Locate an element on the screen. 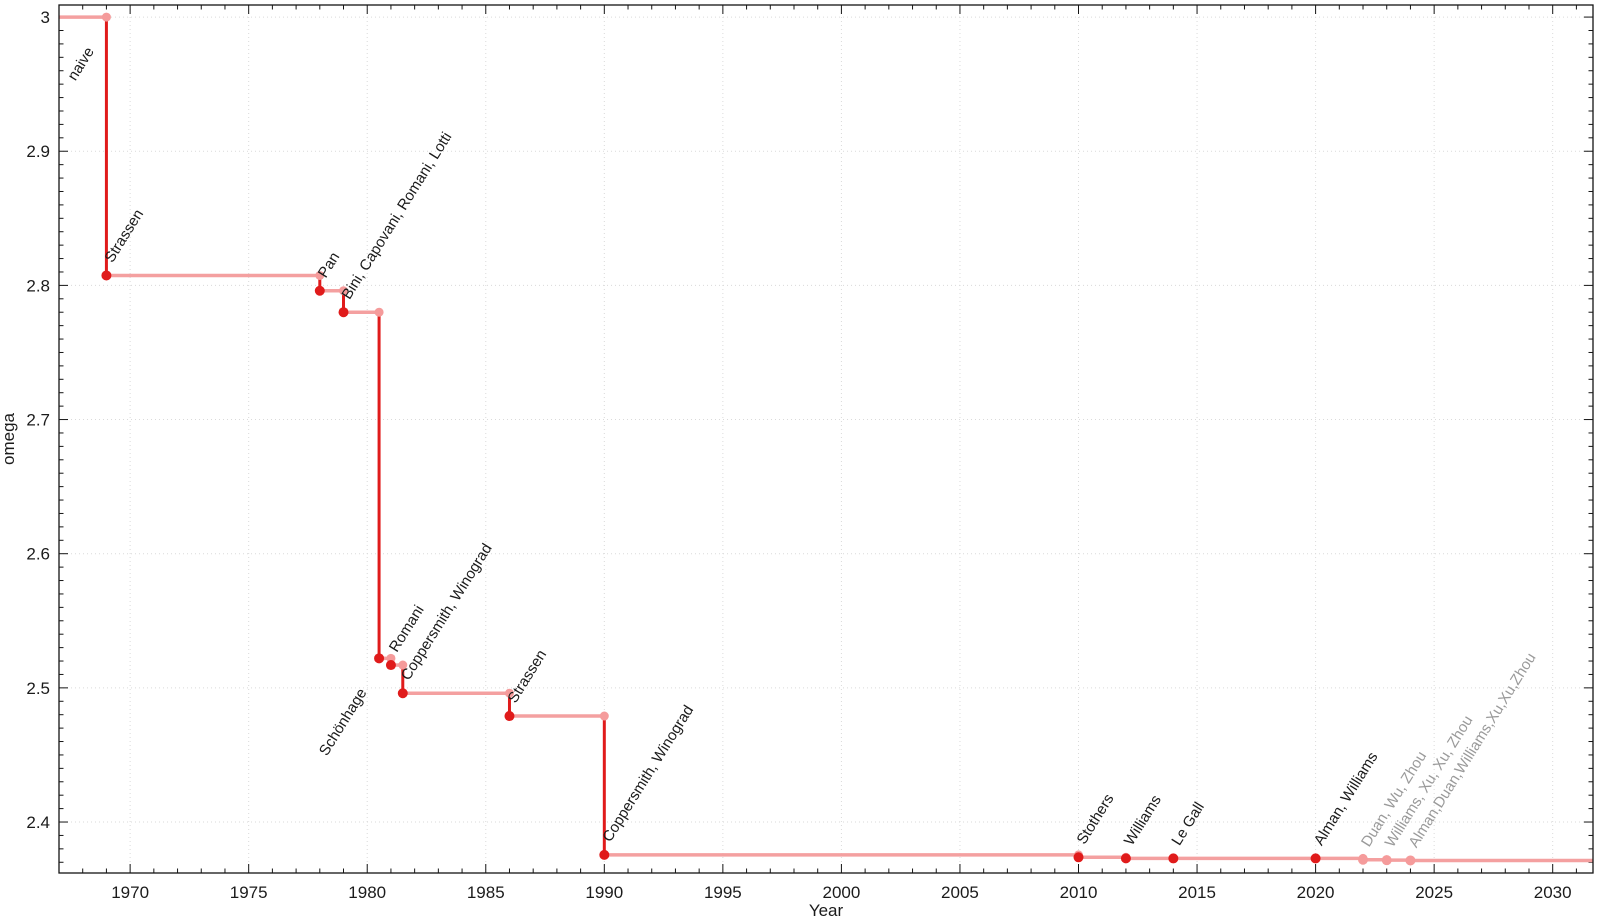  y-tick-label: 2.7 is located at coordinates (38, 420).